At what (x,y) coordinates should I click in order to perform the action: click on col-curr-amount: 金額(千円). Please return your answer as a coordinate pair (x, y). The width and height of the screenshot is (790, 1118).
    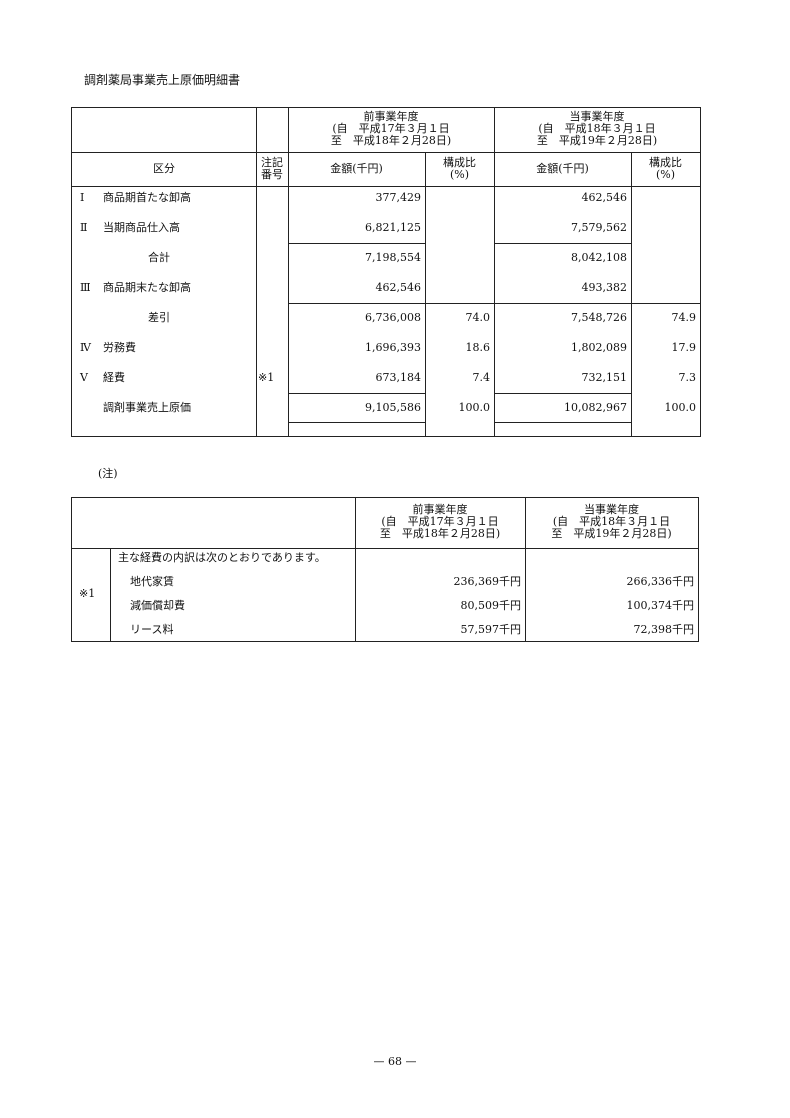
    Looking at the image, I should click on (562, 168).